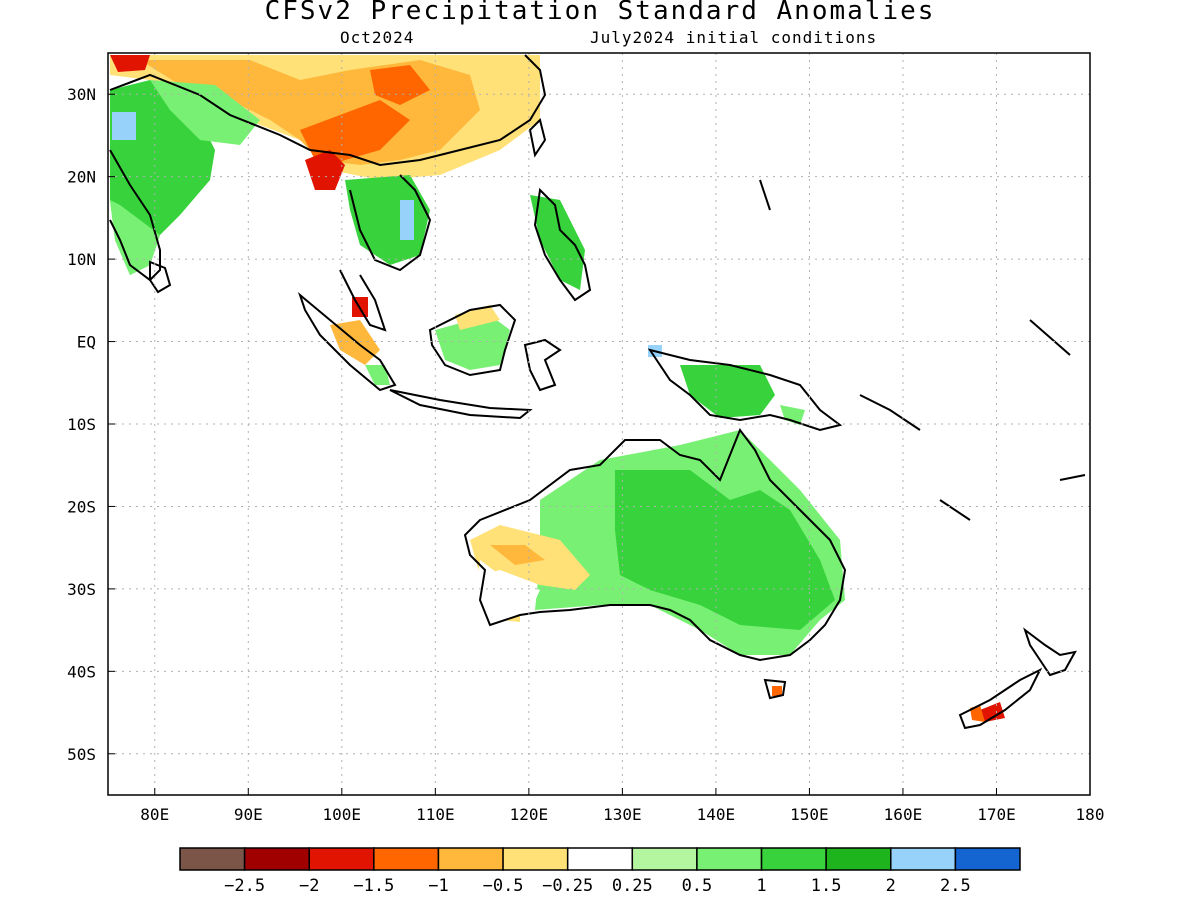  What do you see at coordinates (347, 341) in the screenshot?
I see `sumatra-coastline` at bounding box center [347, 341].